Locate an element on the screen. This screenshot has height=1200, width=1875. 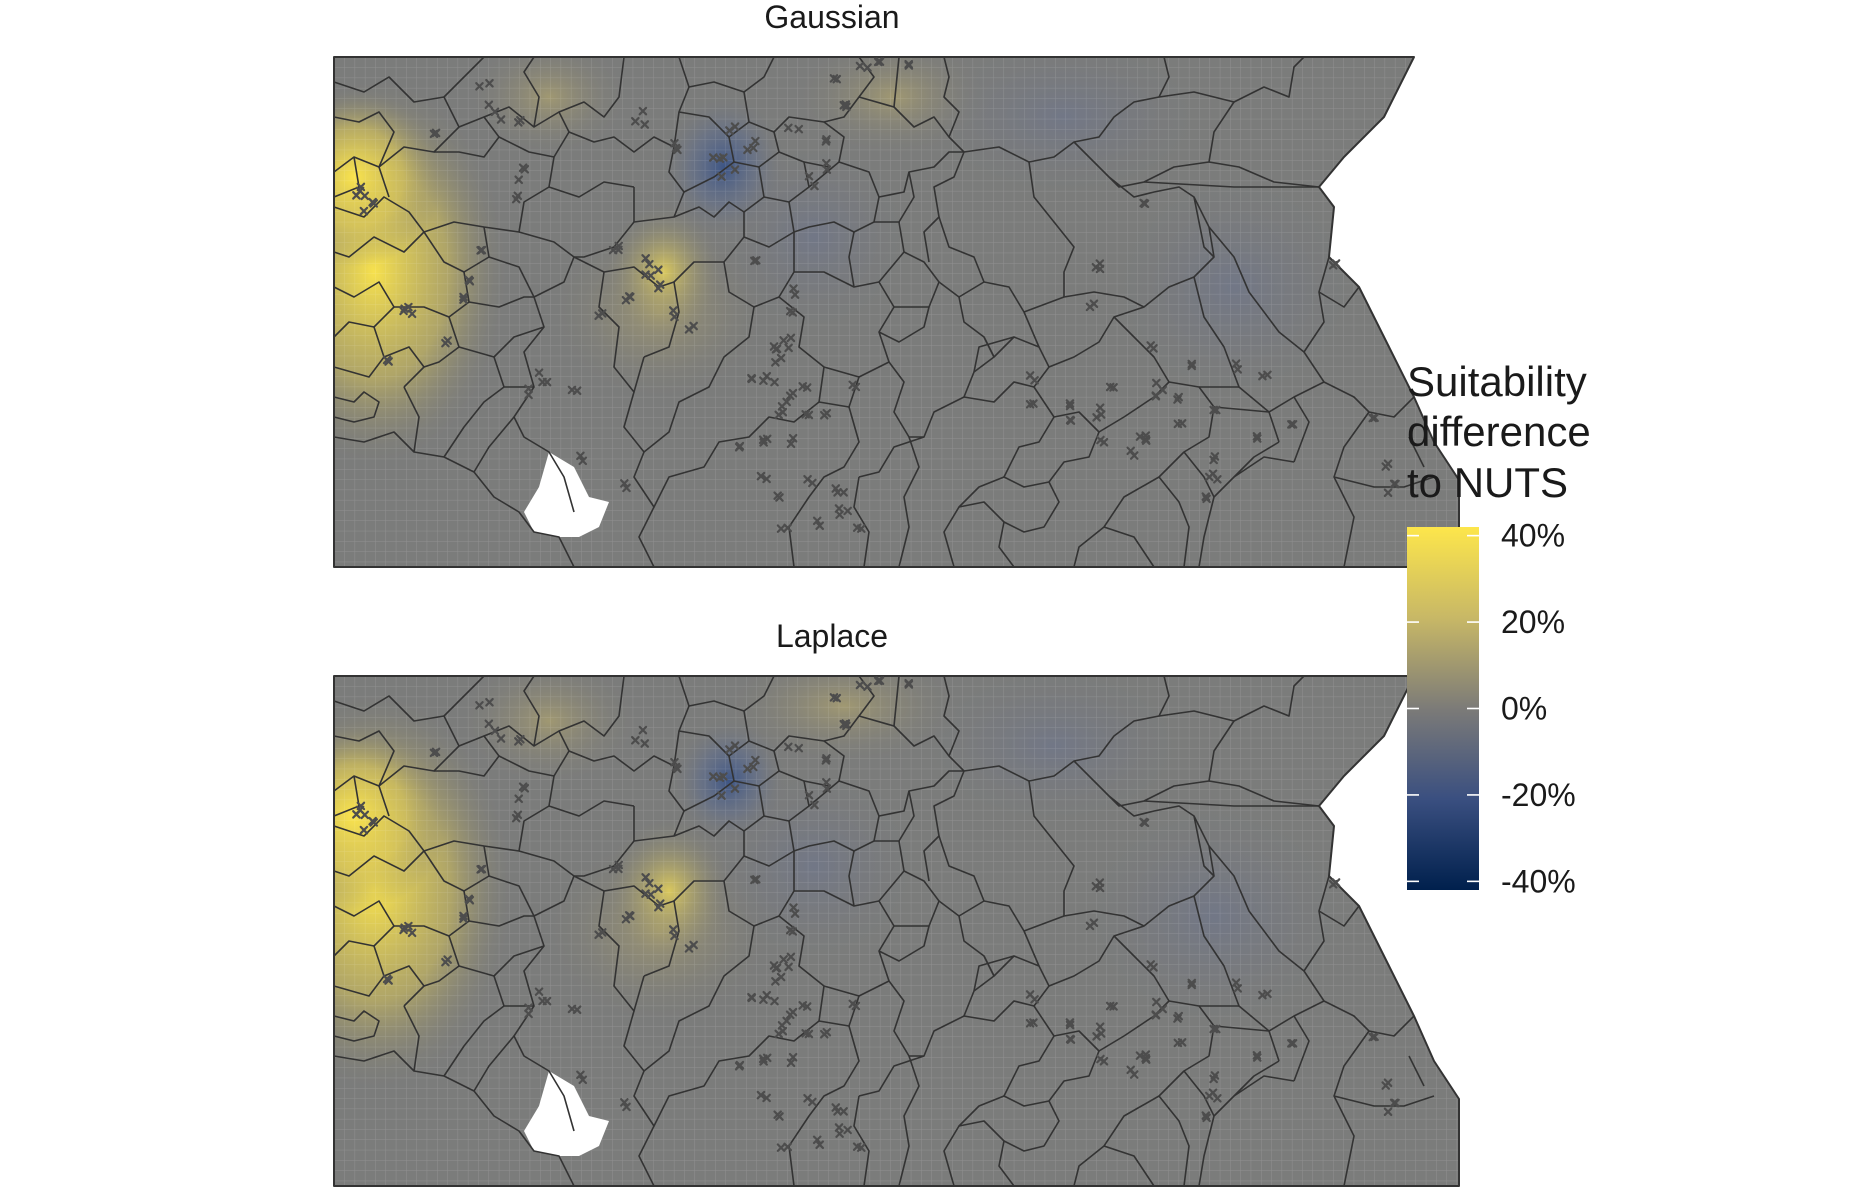
panel-title-gaussian: Gaussian is located at coordinates (831, 17).